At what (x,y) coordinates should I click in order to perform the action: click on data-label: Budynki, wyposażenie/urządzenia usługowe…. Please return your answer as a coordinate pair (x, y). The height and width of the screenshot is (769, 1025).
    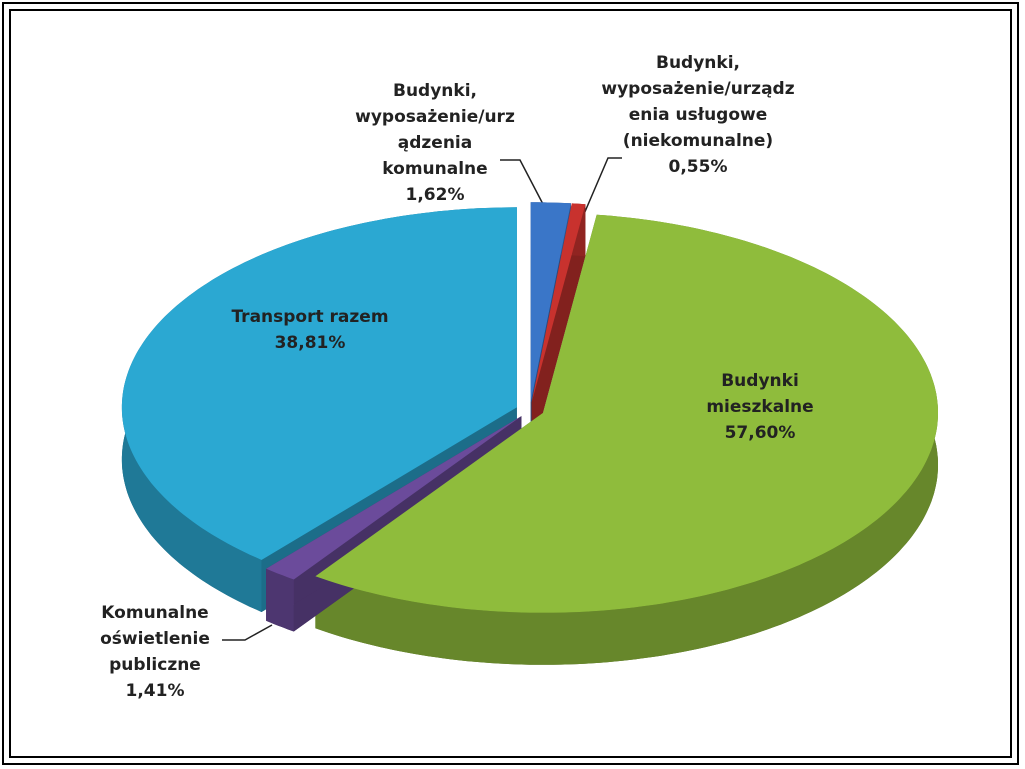
    Looking at the image, I should click on (698, 115).